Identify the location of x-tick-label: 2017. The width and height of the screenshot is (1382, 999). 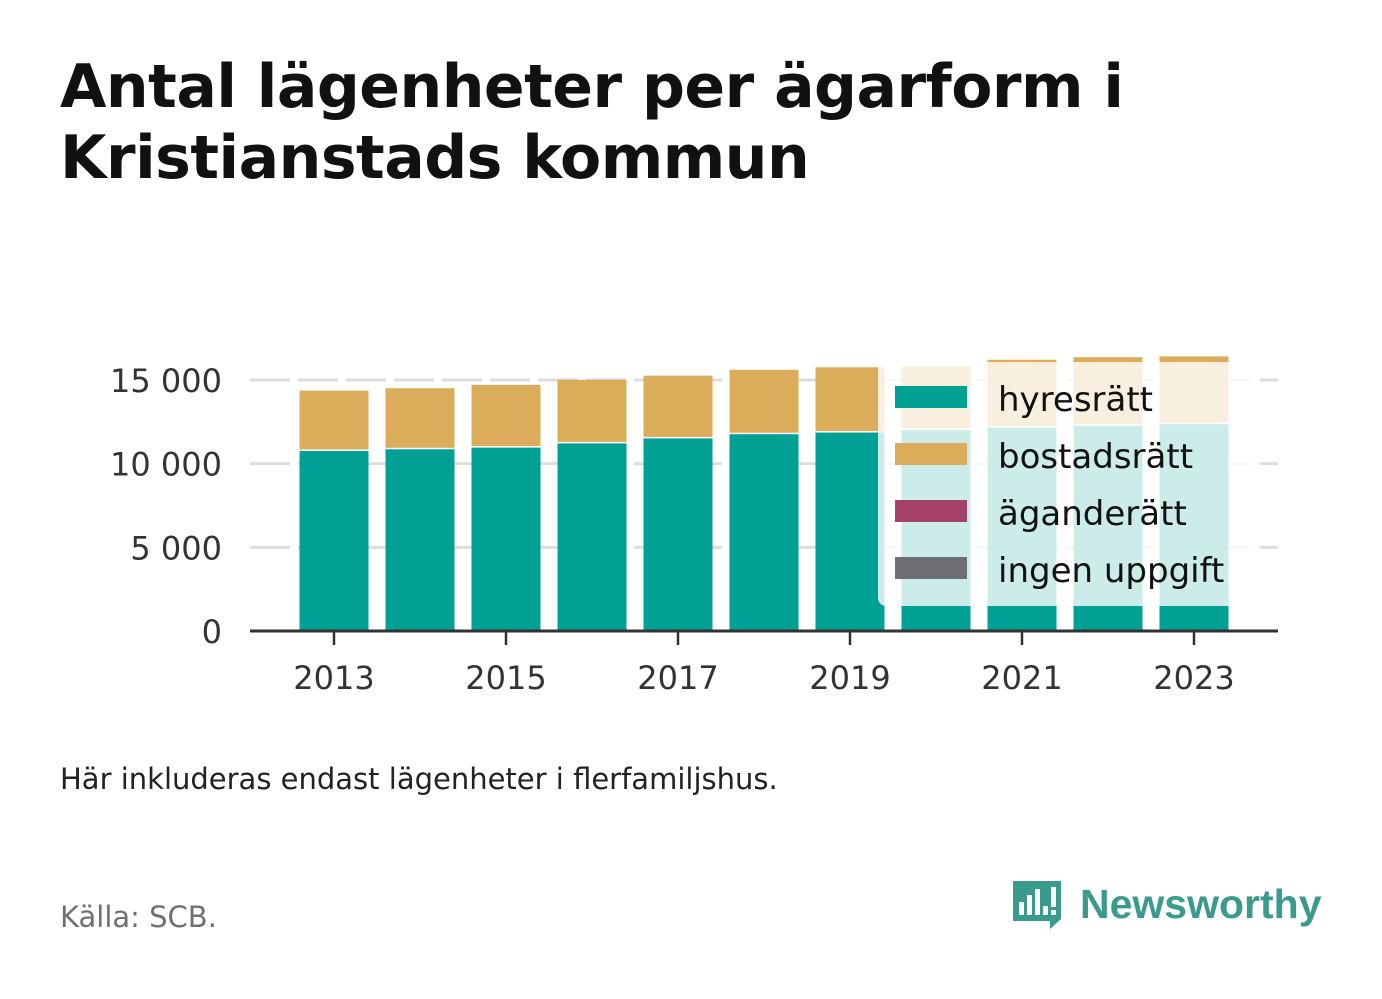
(677, 678).